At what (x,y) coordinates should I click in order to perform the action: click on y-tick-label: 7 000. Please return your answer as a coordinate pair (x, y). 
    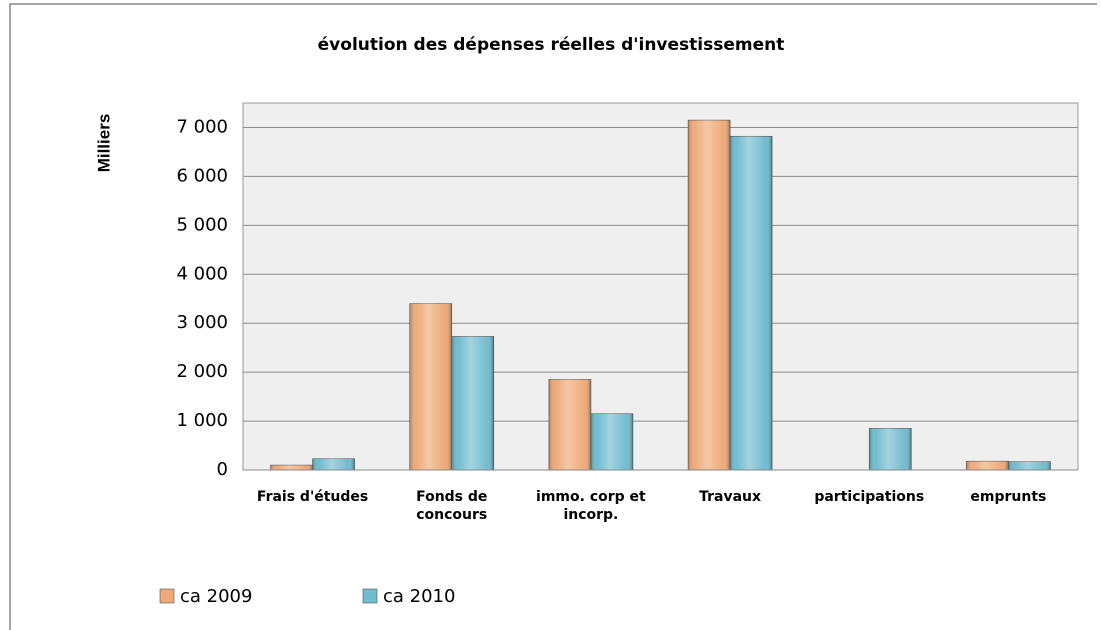
    Looking at the image, I should click on (202, 126).